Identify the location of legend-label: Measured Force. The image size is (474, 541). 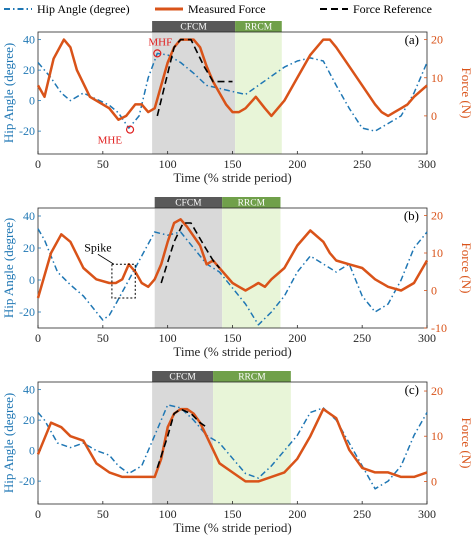
(227, 9).